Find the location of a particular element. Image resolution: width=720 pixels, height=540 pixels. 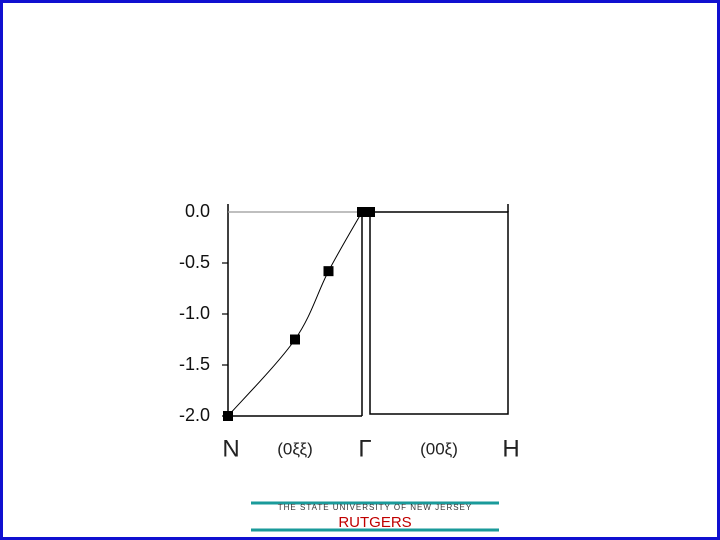

y-tick-label: -0.5 is located at coordinates (194, 262).